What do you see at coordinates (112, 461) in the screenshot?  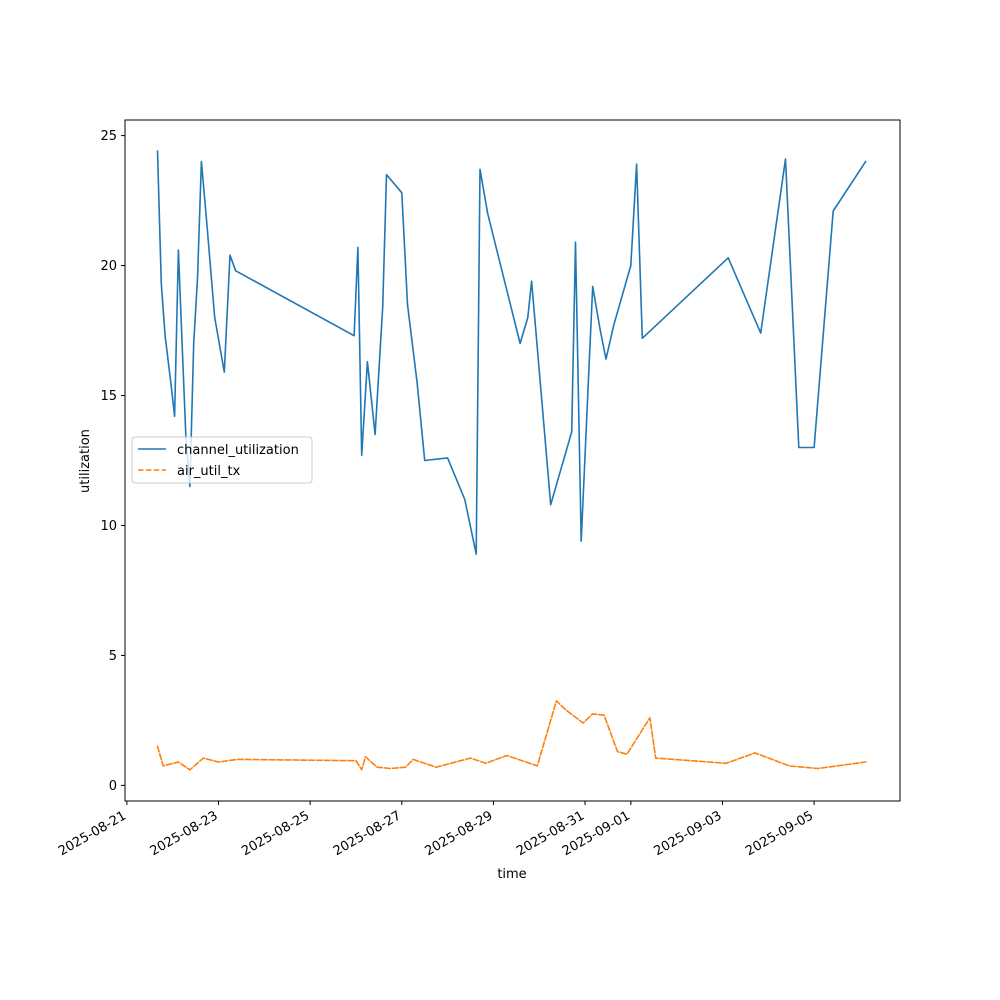 I see `y-axis-ticks: 0 5 10 15 20 25` at bounding box center [112, 461].